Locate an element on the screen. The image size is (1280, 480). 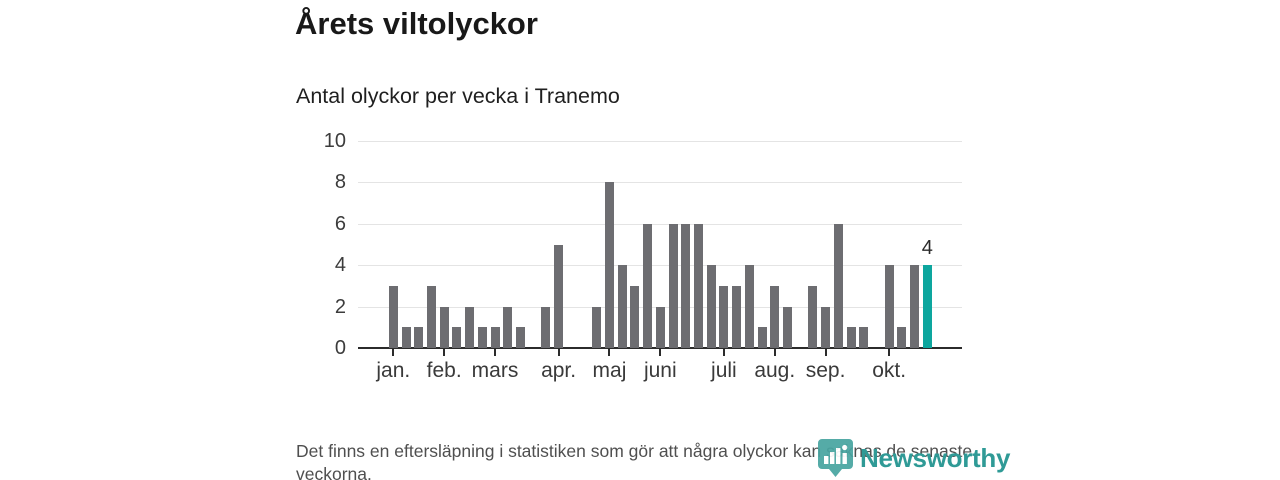
x-tick-feb is located at coordinates (444, 352).